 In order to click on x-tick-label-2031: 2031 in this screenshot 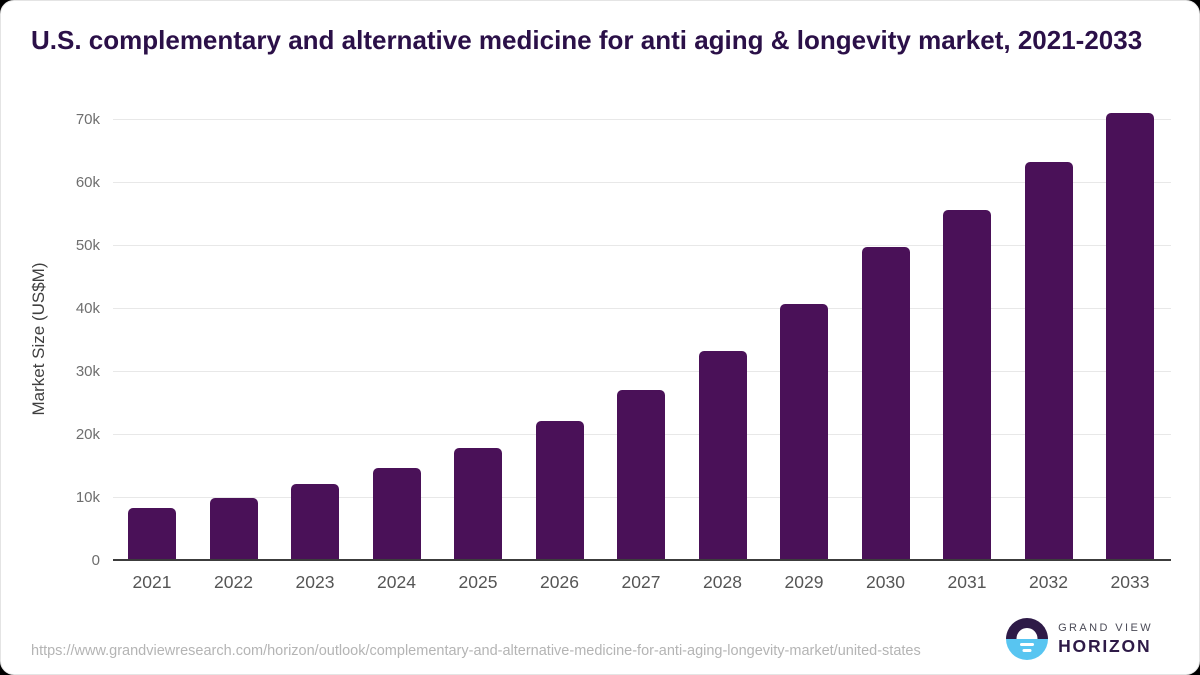, I will do `click(967, 582)`.